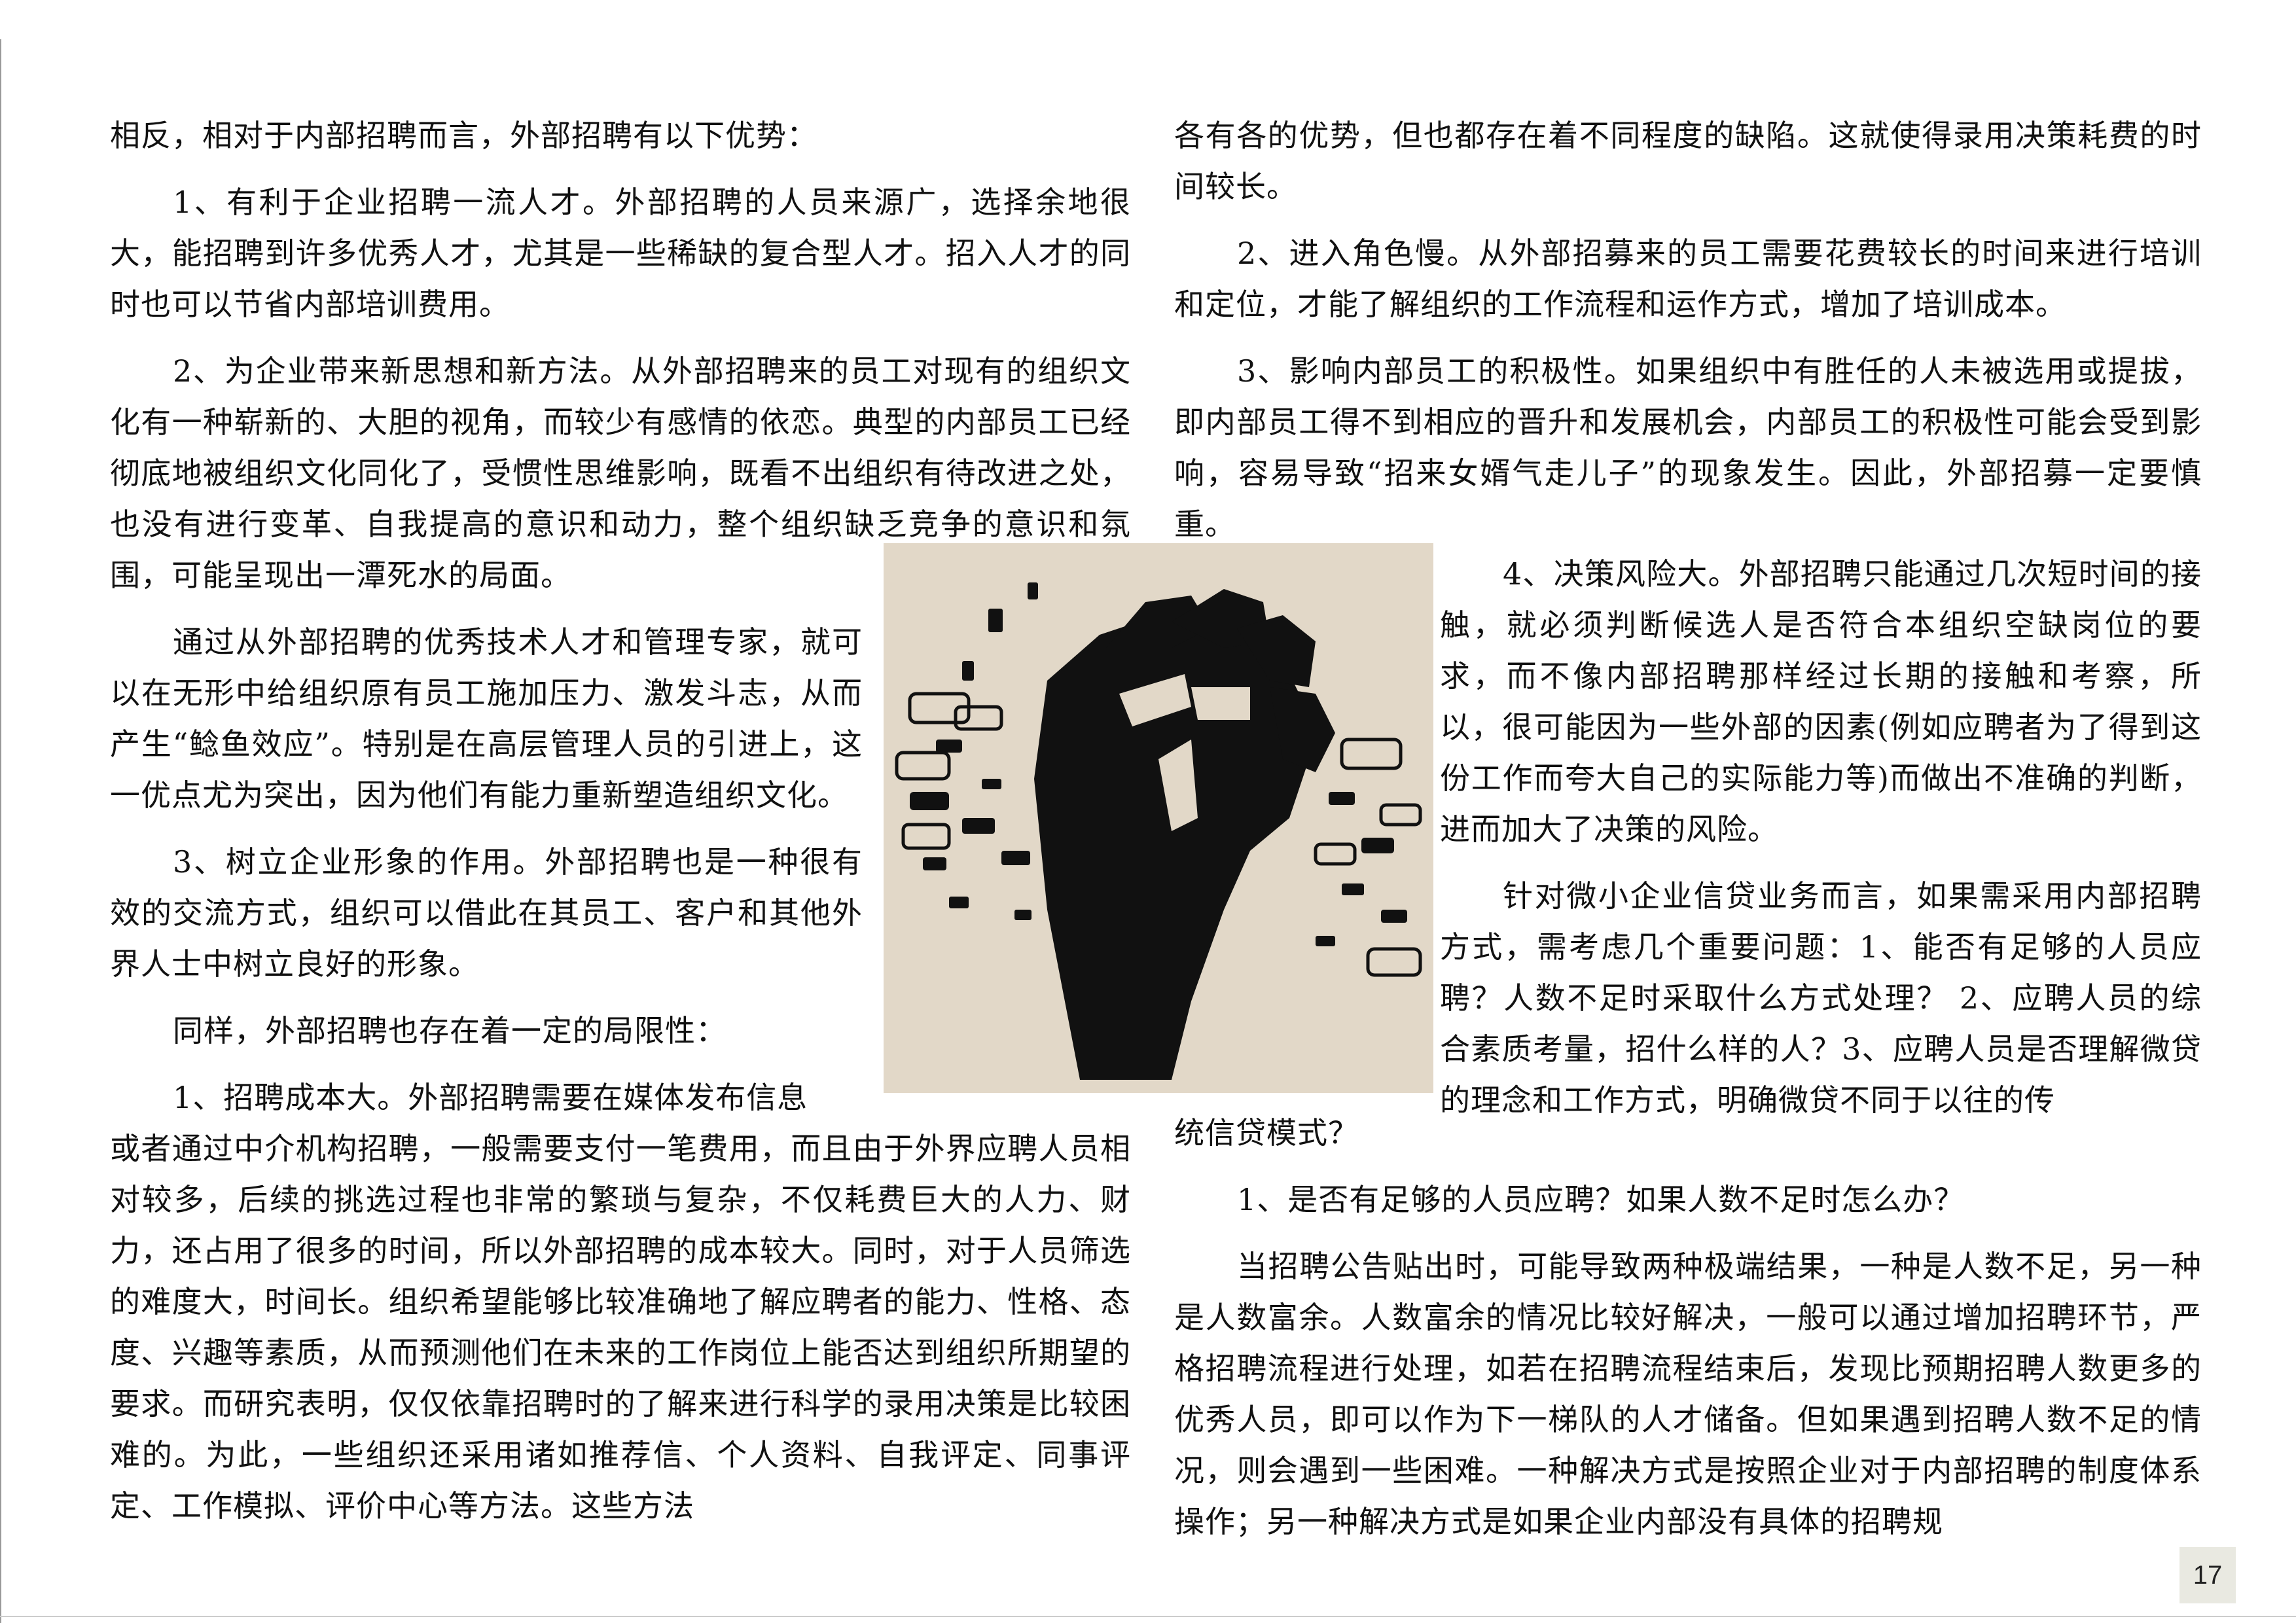 The width and height of the screenshot is (2296, 1623). What do you see at coordinates (449, 1030) in the screenshot?
I see `paragraph: 同样，外部招聘也存在着一定的局限性：` at bounding box center [449, 1030].